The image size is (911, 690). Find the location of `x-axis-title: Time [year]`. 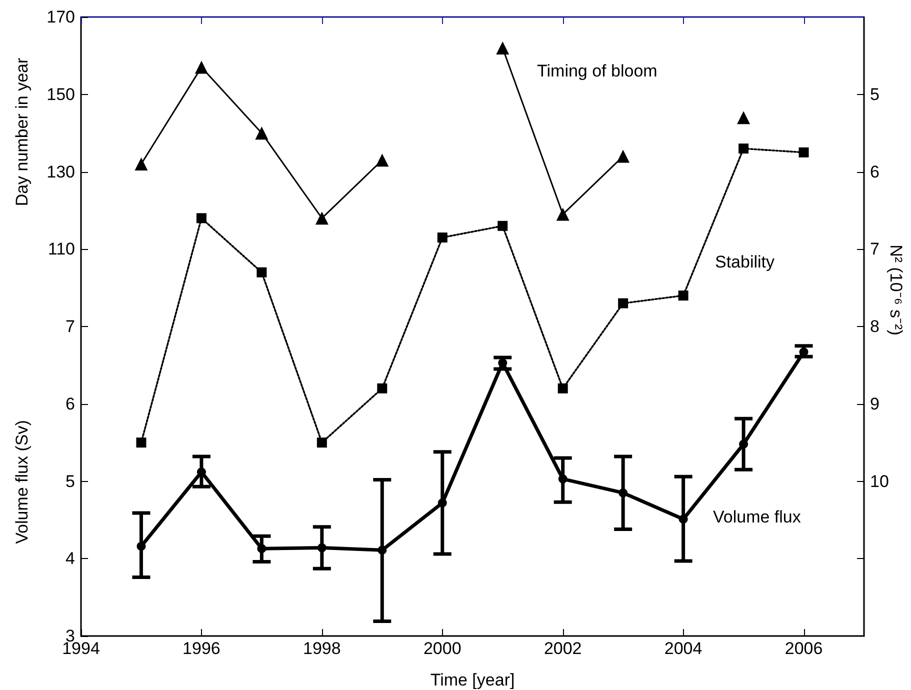

x-axis-title: Time [year] is located at coordinates (472, 680).